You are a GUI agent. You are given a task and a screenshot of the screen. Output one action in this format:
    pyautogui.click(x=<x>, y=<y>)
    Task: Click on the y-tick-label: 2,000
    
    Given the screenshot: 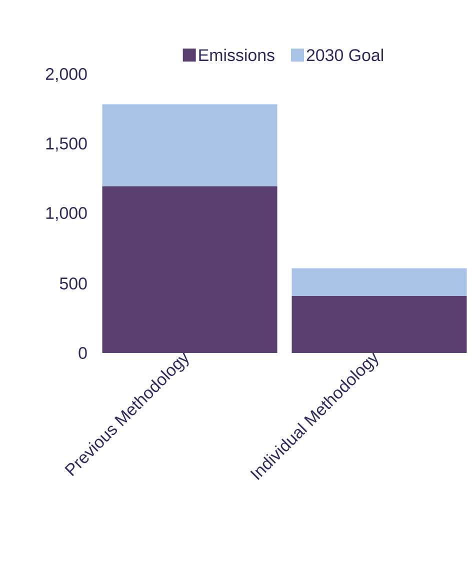 What is the action you would take?
    pyautogui.click(x=66, y=75)
    